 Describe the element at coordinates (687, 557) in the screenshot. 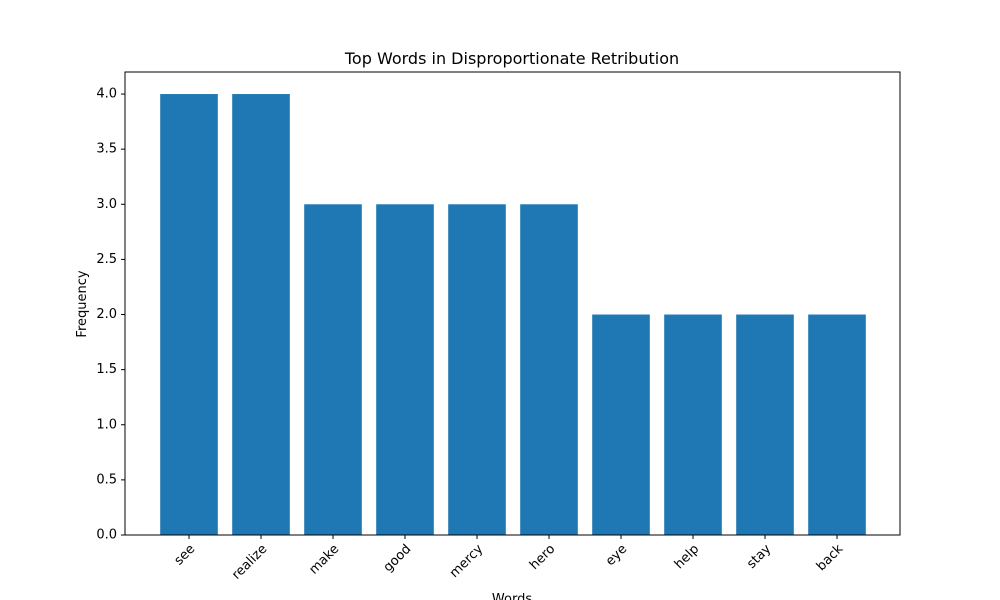

I see `x-tick-label: help` at that location.